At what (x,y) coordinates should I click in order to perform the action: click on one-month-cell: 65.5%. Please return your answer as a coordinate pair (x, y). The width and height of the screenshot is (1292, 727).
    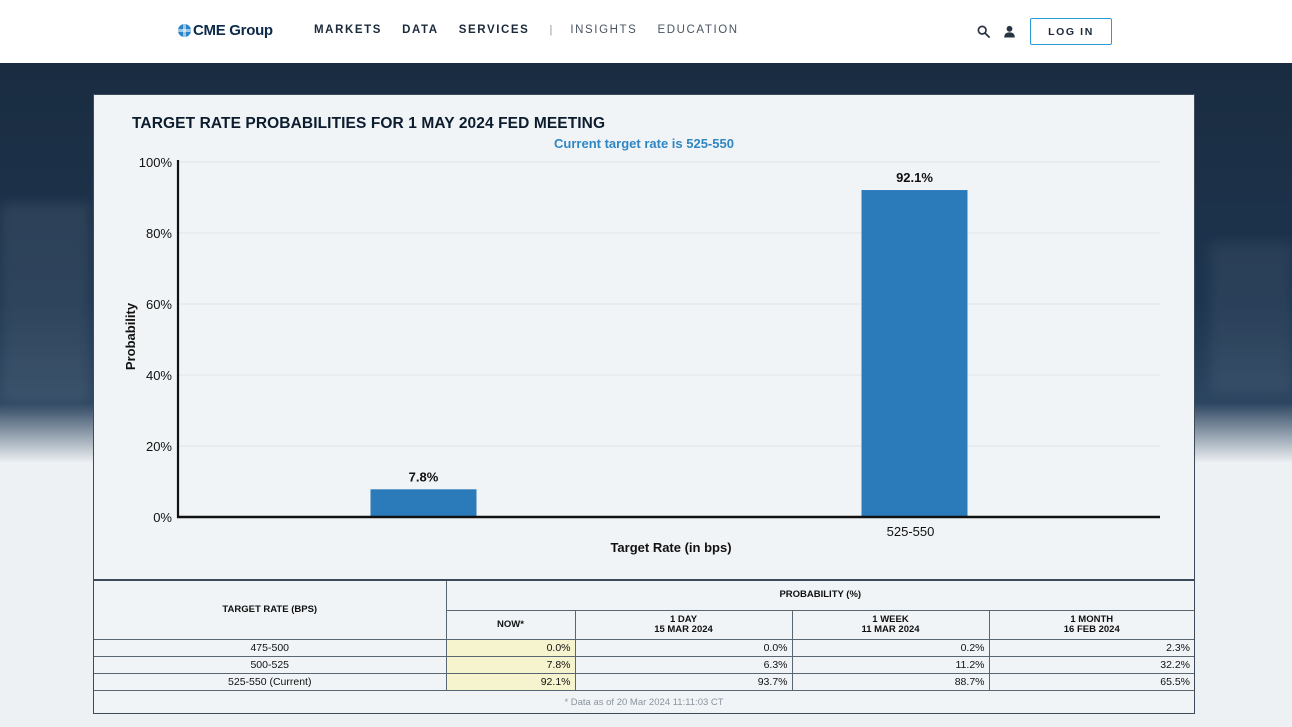
    Looking at the image, I should click on (1091, 681).